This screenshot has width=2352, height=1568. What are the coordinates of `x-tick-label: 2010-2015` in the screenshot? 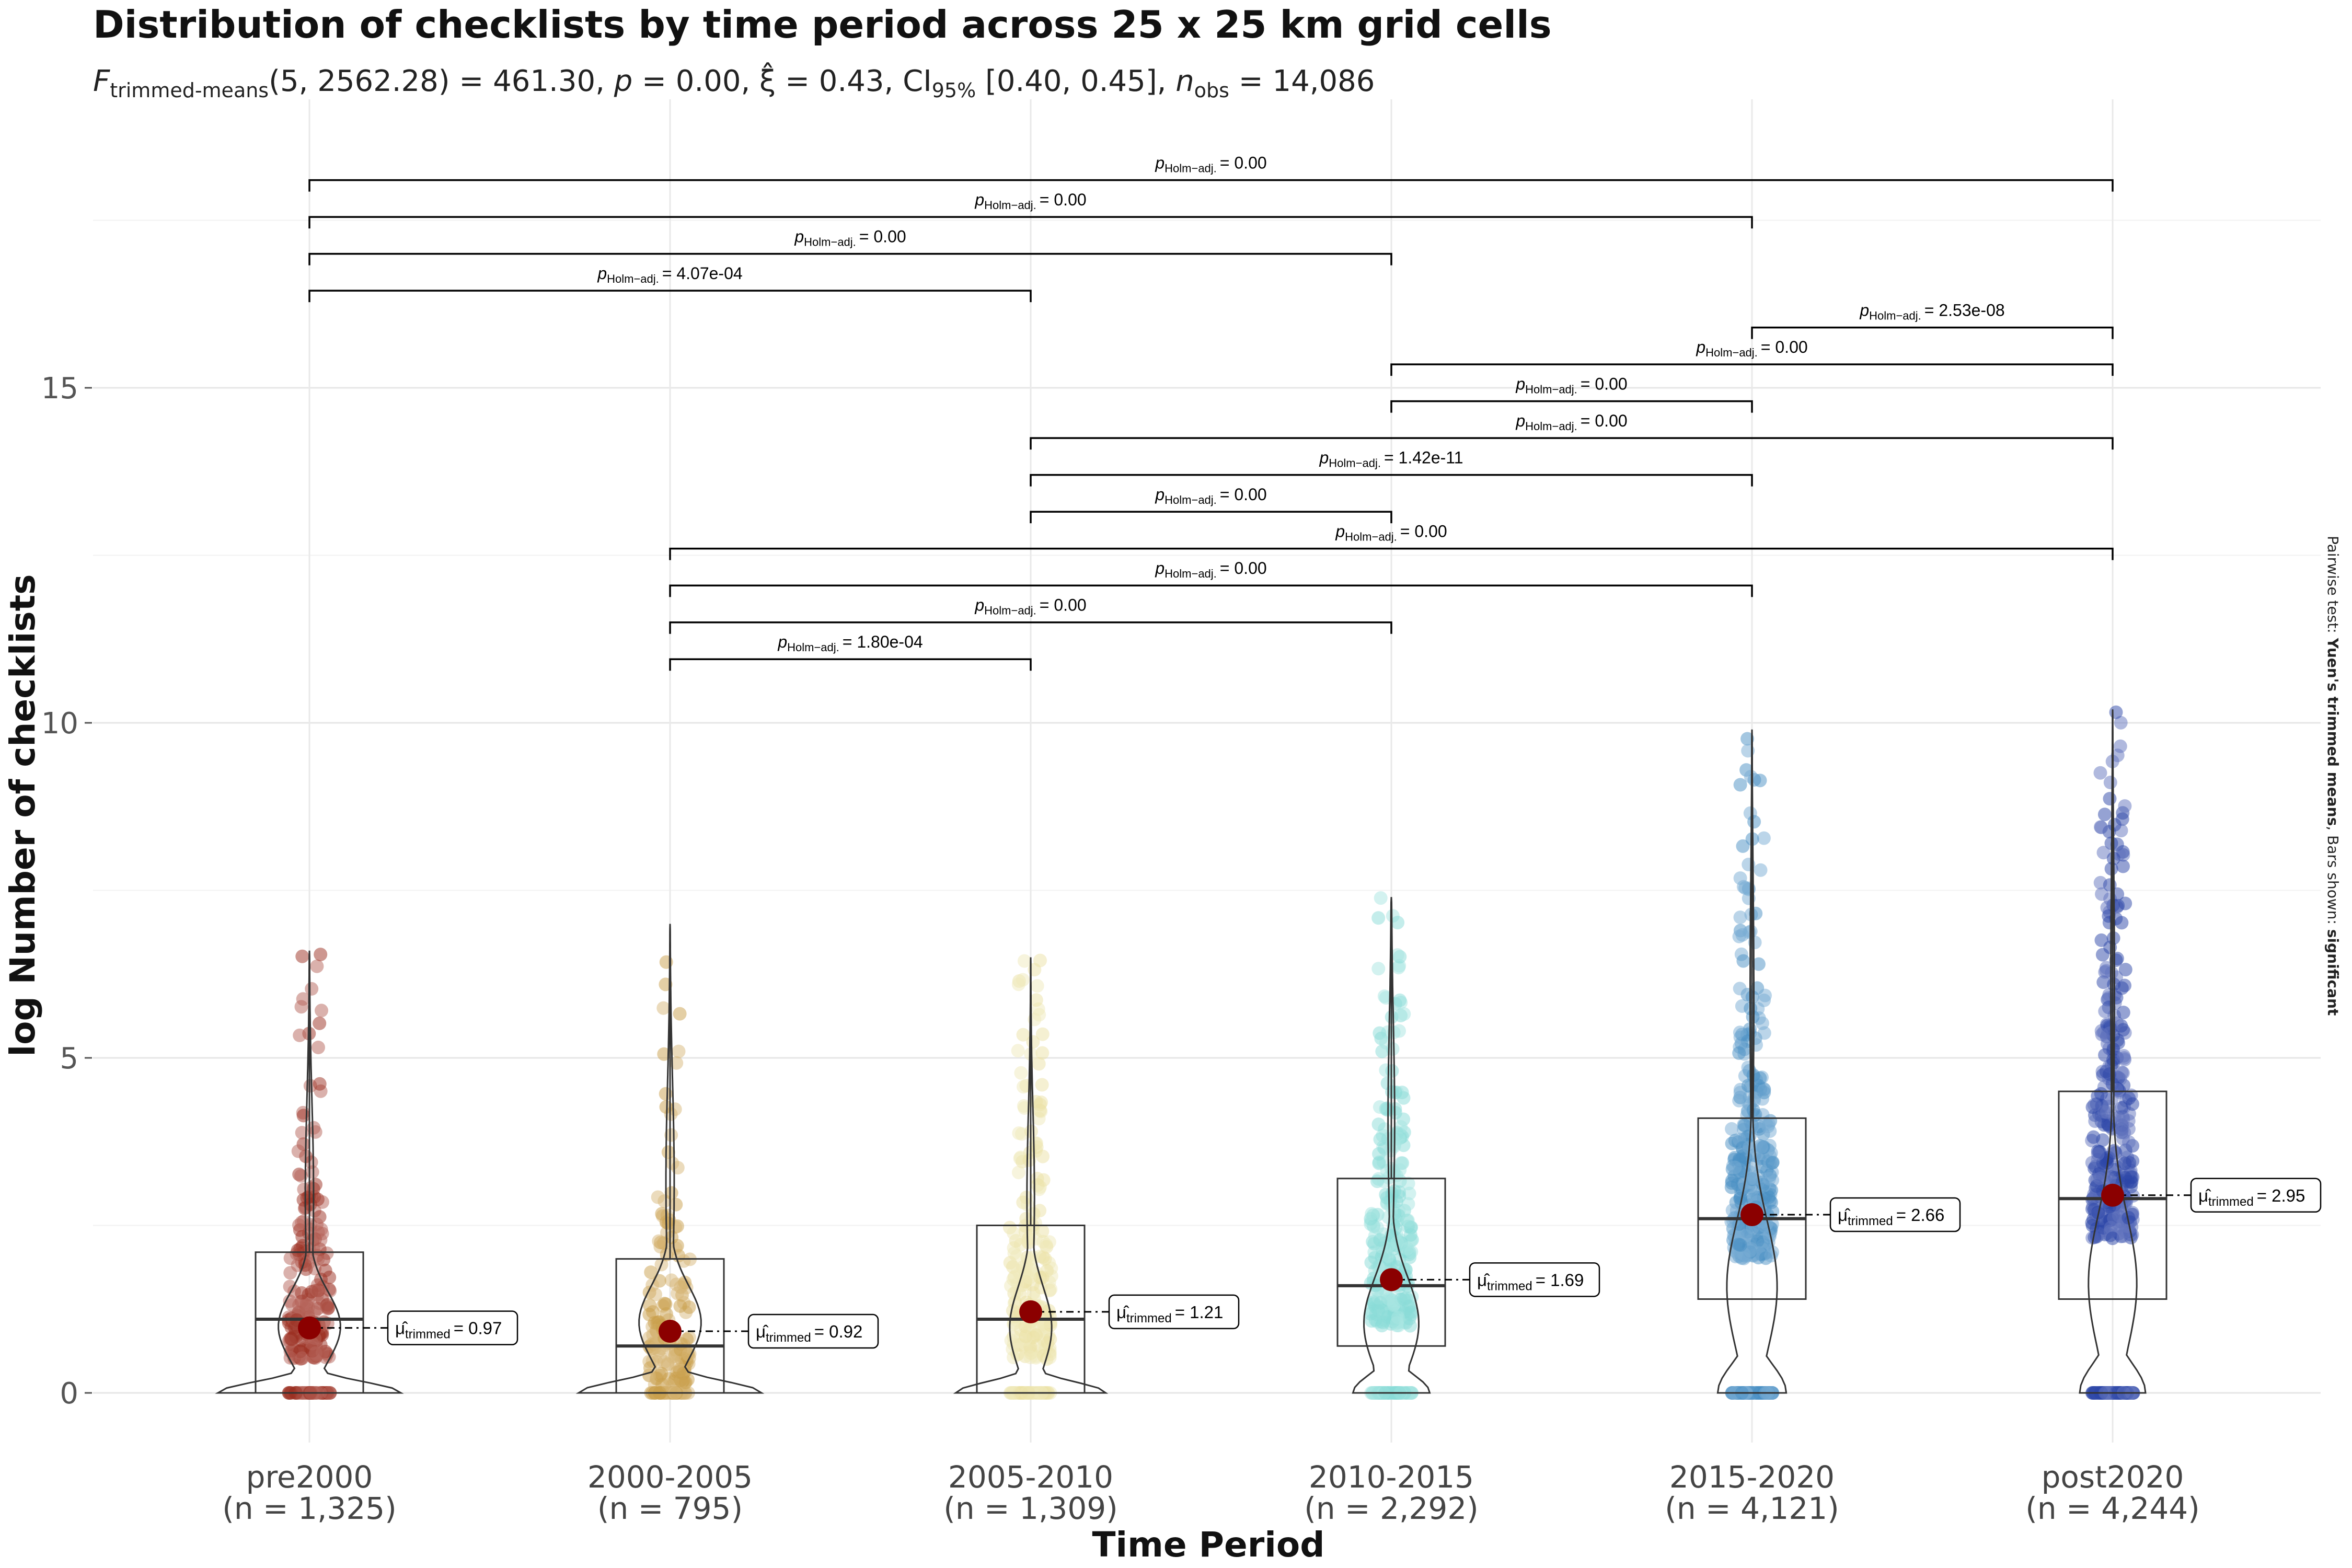 It's located at (1391, 1477).